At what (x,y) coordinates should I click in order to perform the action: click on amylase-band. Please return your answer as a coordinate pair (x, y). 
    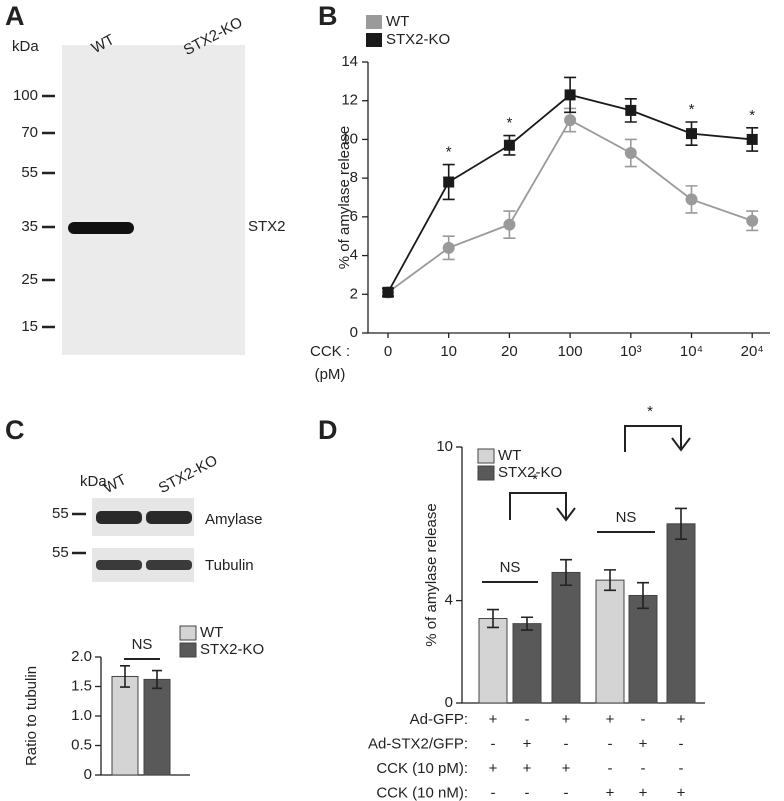
    Looking at the image, I should click on (119, 517).